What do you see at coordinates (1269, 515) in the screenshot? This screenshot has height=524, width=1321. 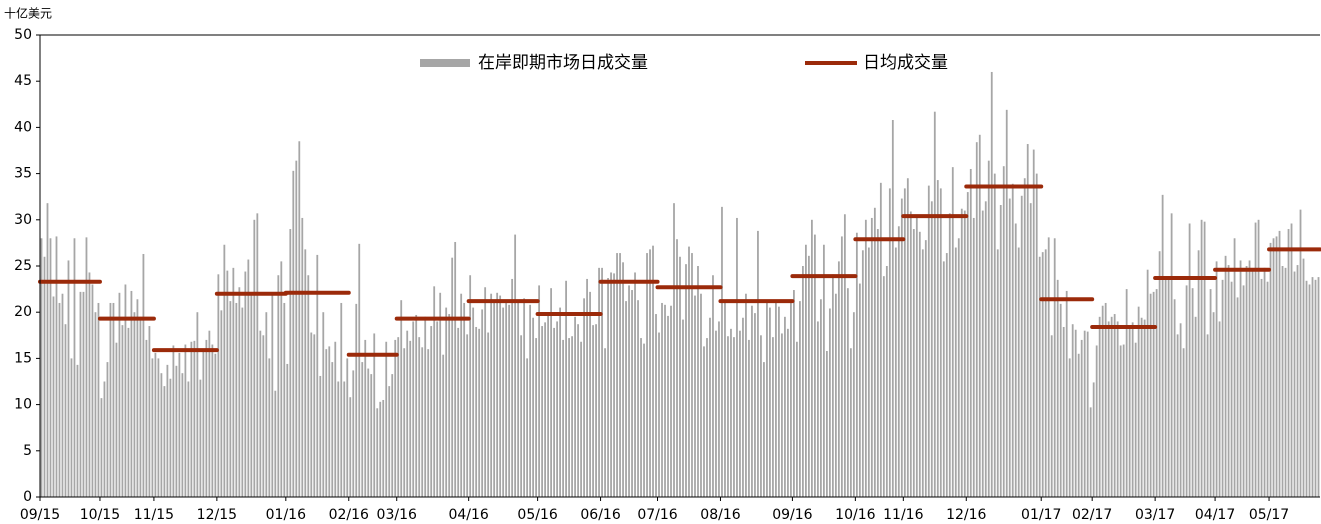 I see `x-tick-label: 05/17` at bounding box center [1269, 515].